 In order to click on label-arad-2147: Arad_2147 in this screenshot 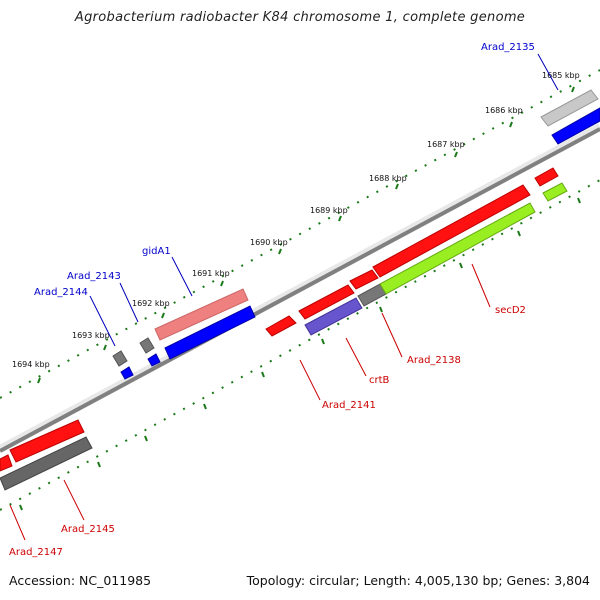, I will do `click(36, 552)`.